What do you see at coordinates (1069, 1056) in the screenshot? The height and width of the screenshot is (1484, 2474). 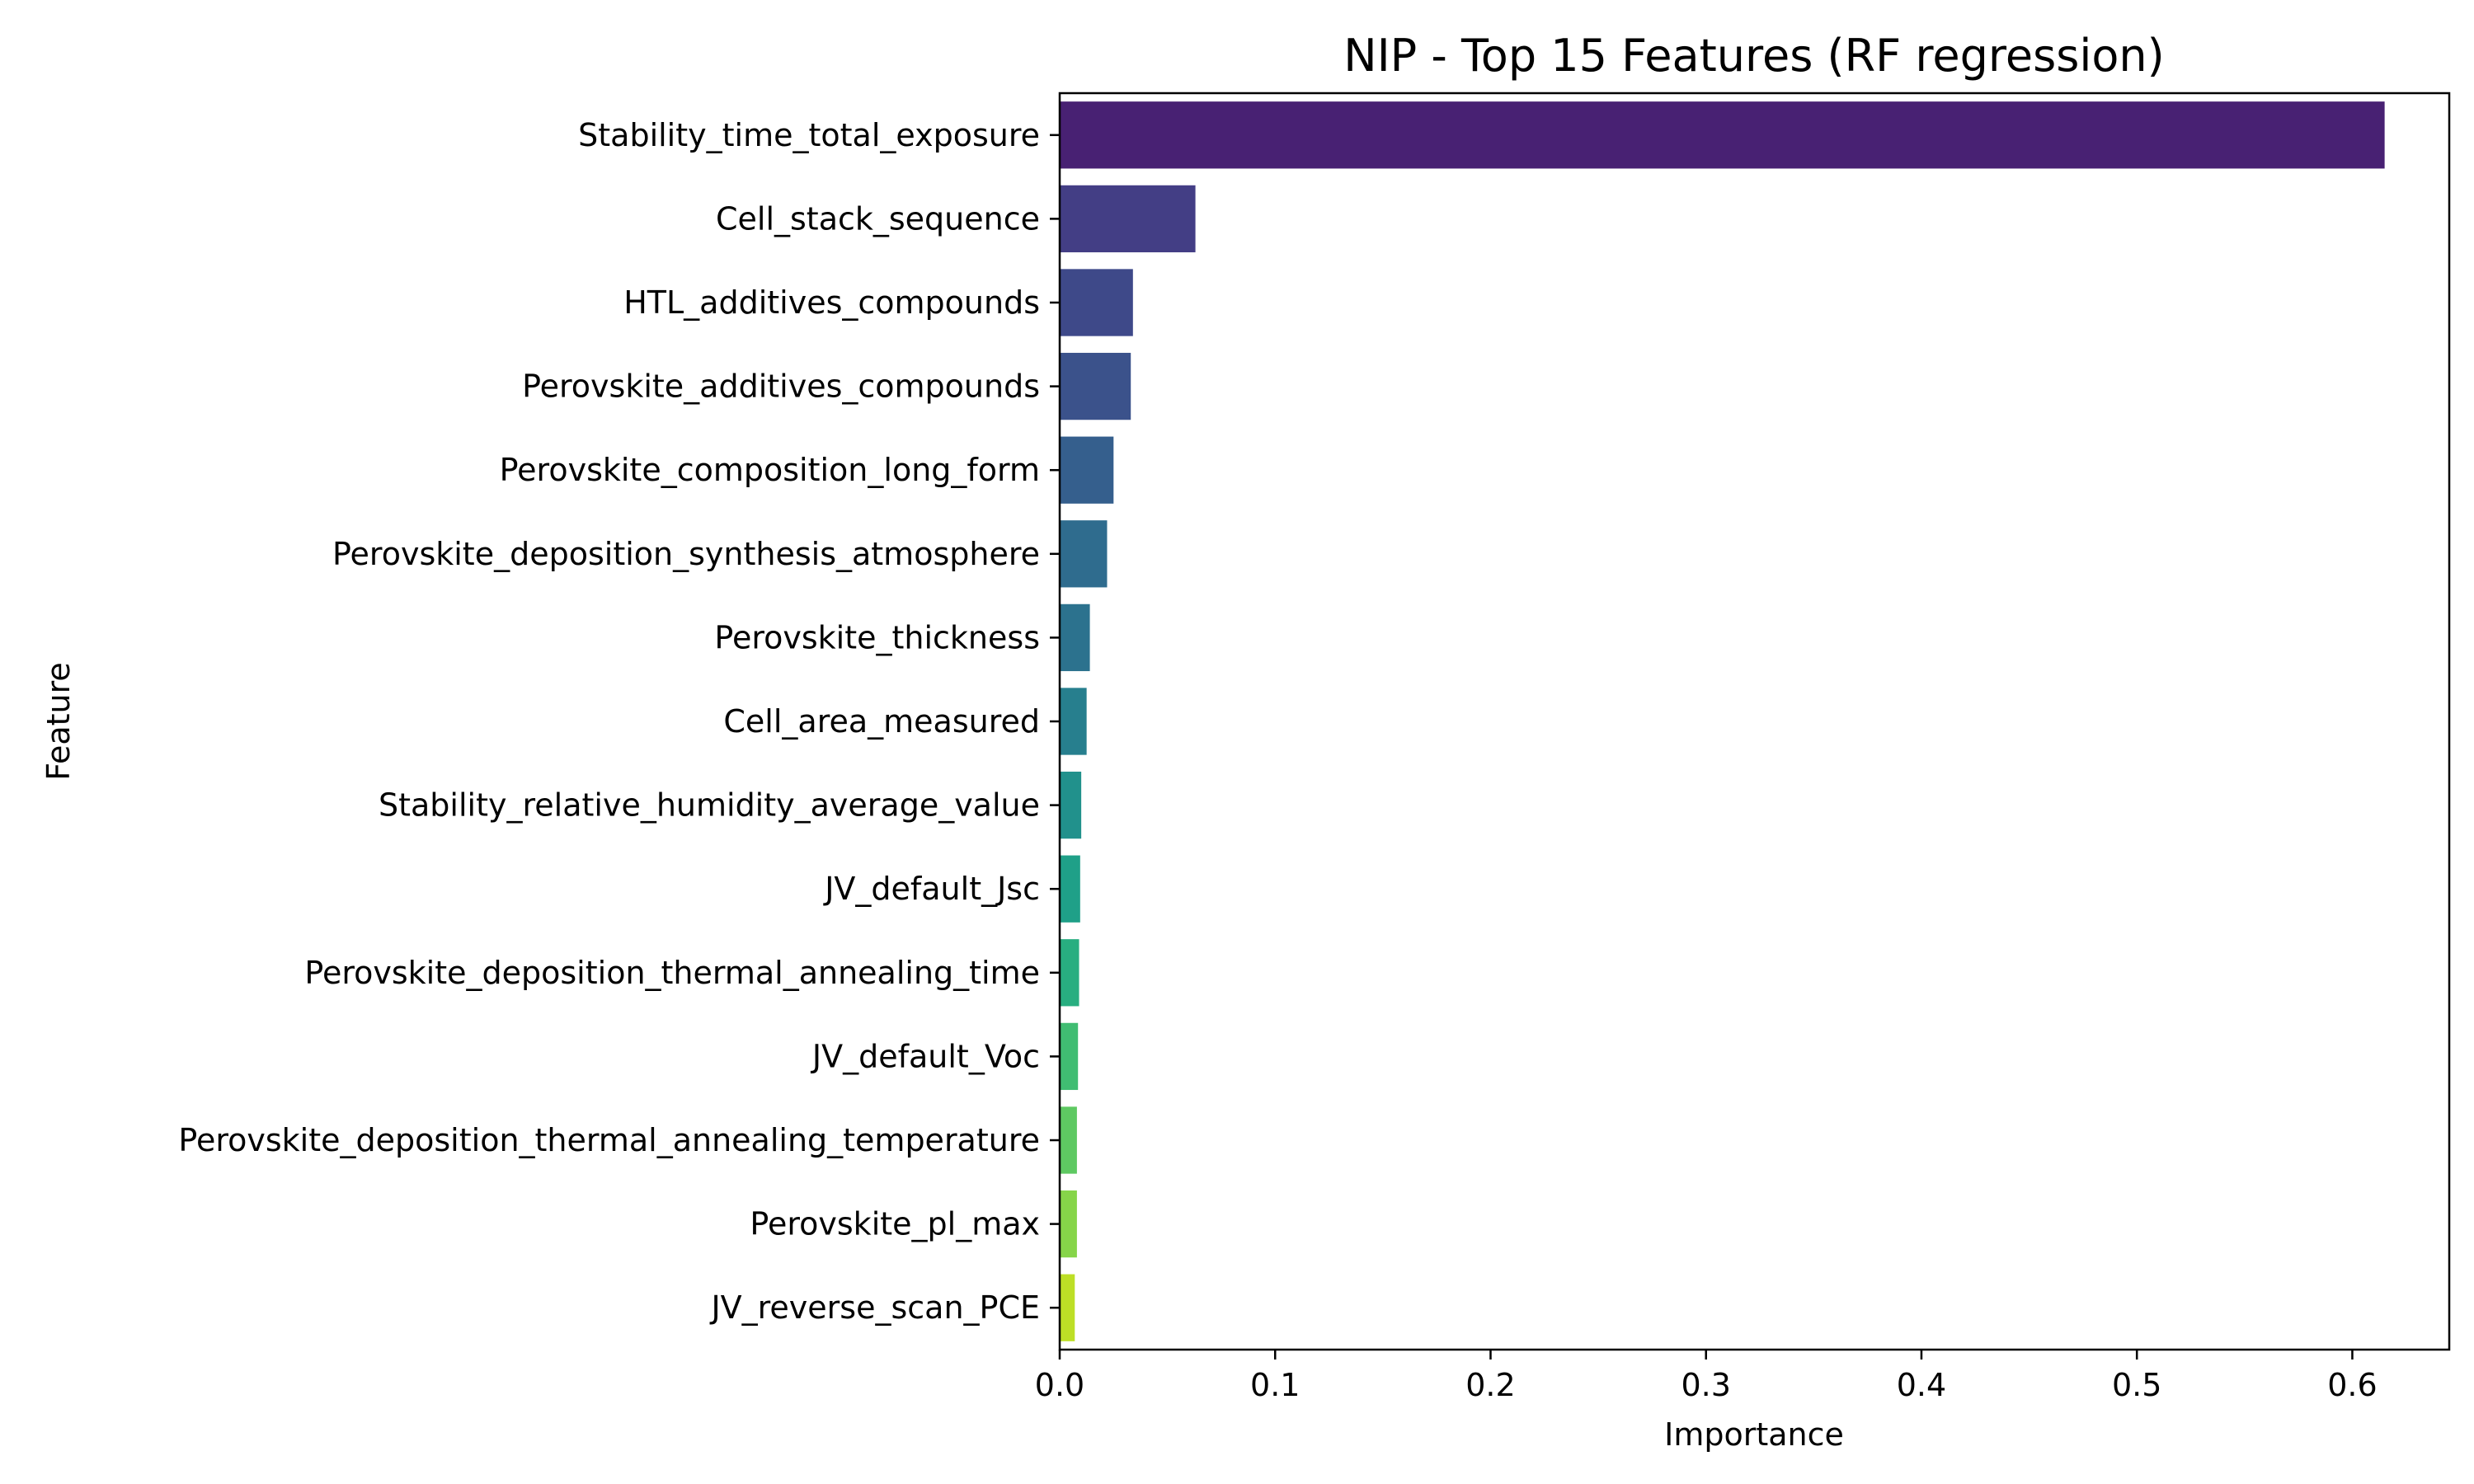 I see `bar-JV_default_Voc` at bounding box center [1069, 1056].